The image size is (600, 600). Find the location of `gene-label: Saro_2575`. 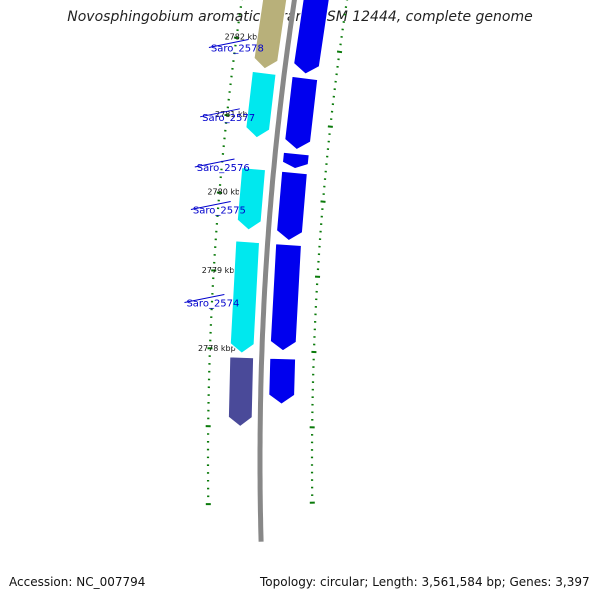

gene-label: Saro_2575 is located at coordinates (219, 211).